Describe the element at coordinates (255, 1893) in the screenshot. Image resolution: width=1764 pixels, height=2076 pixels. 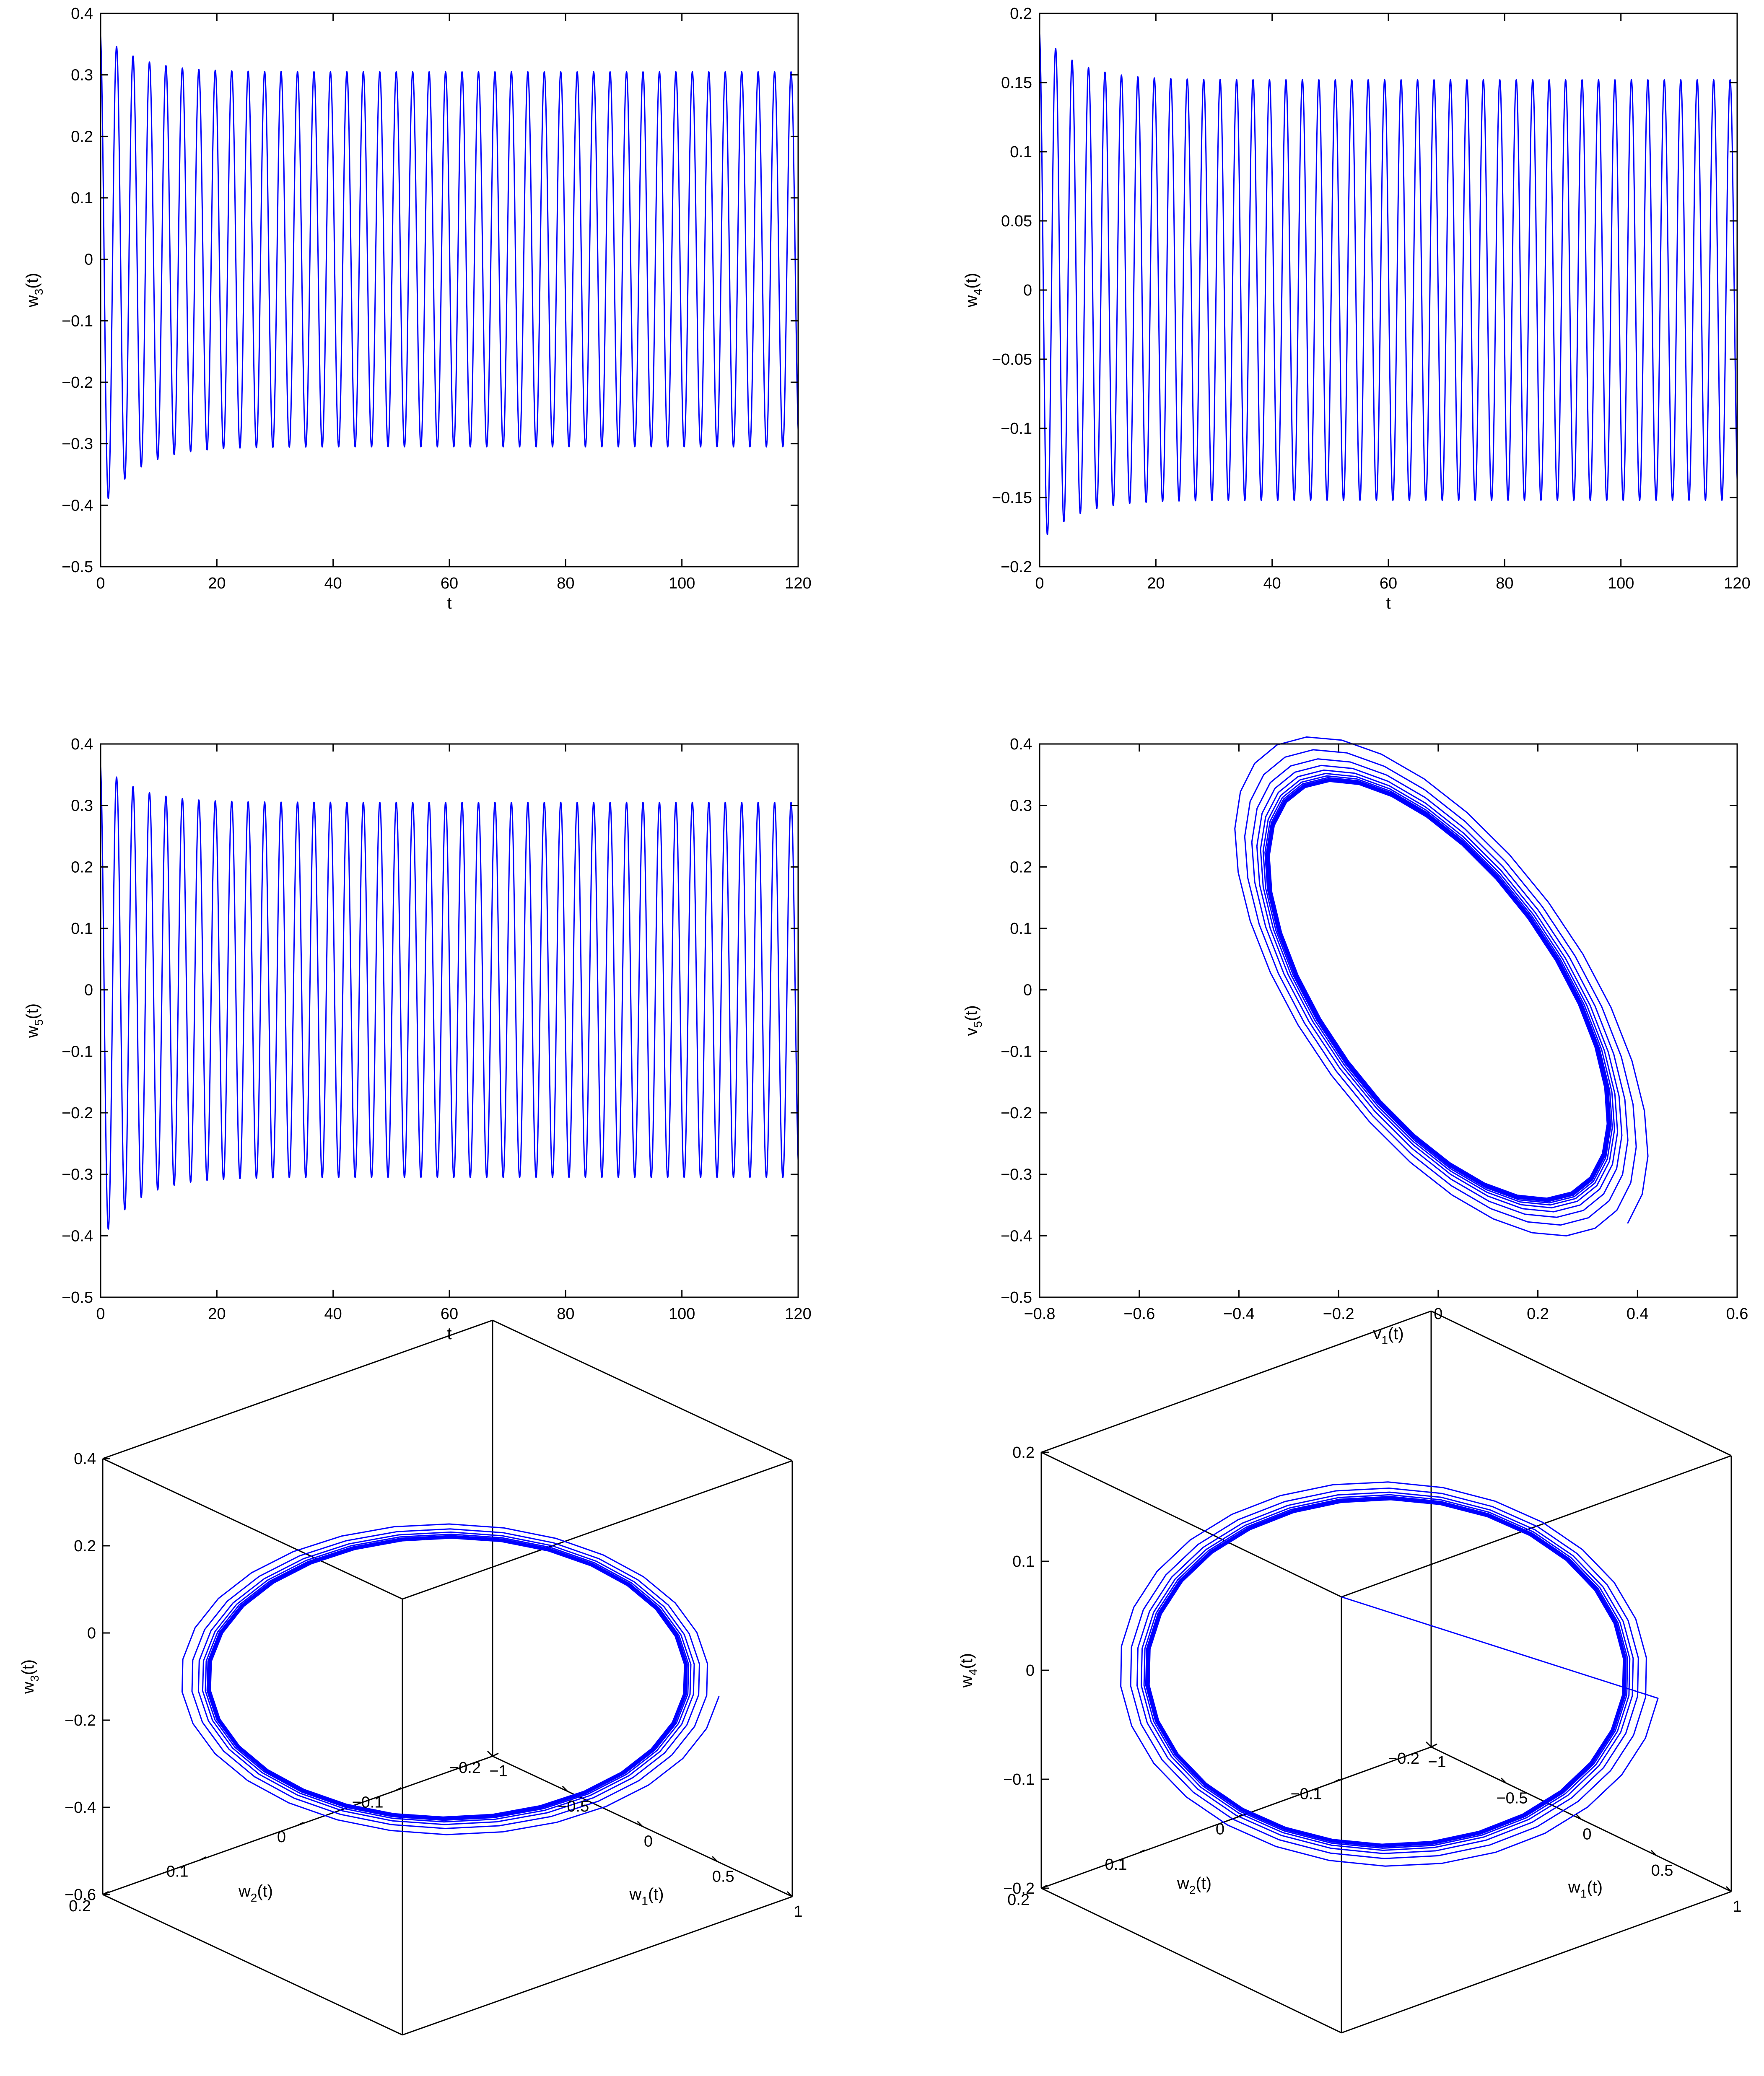
I see `y-axis-label: w2(t)` at that location.